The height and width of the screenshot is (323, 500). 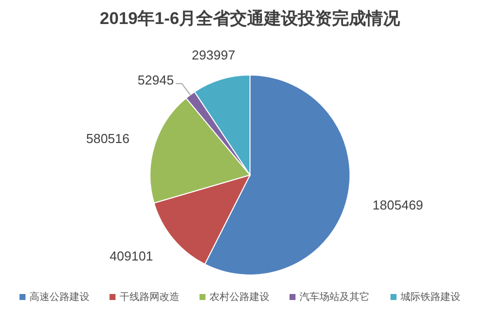 I want to click on chart-title: 2019年1-6月全省交通建设投资完成情况, so click(x=251, y=18).